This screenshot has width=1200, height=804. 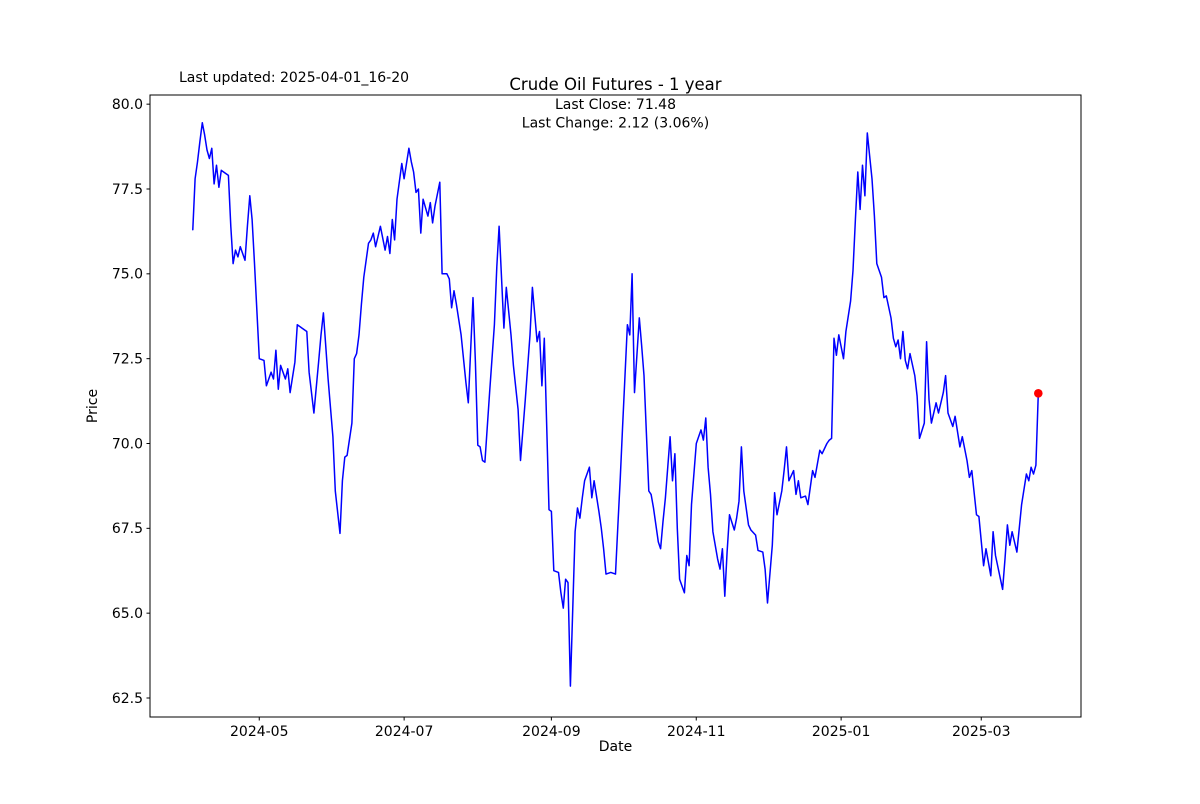 I want to click on y-tick-label: 67.5, so click(x=127, y=529).